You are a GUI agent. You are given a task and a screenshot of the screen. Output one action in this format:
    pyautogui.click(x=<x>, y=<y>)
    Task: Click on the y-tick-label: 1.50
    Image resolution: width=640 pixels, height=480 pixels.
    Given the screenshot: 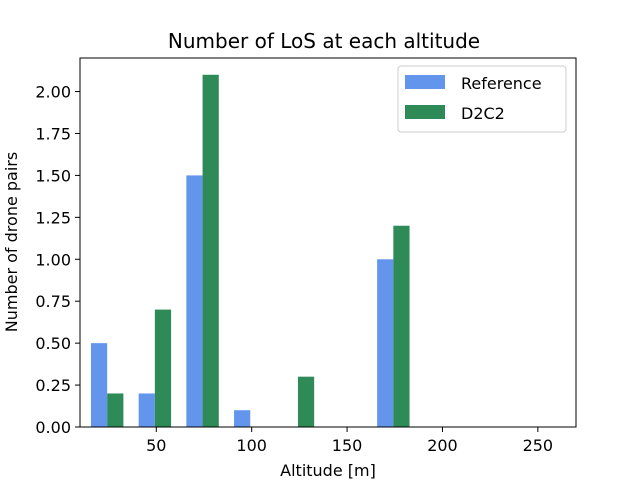 What is the action you would take?
    pyautogui.click(x=53, y=175)
    